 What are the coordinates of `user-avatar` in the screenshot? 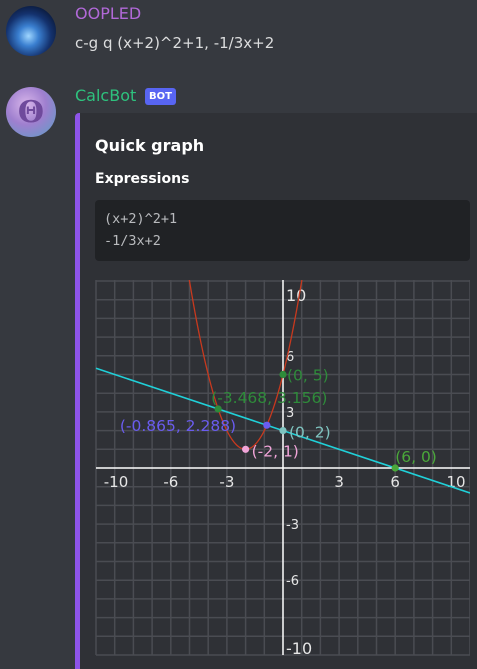 It's located at (31, 31).